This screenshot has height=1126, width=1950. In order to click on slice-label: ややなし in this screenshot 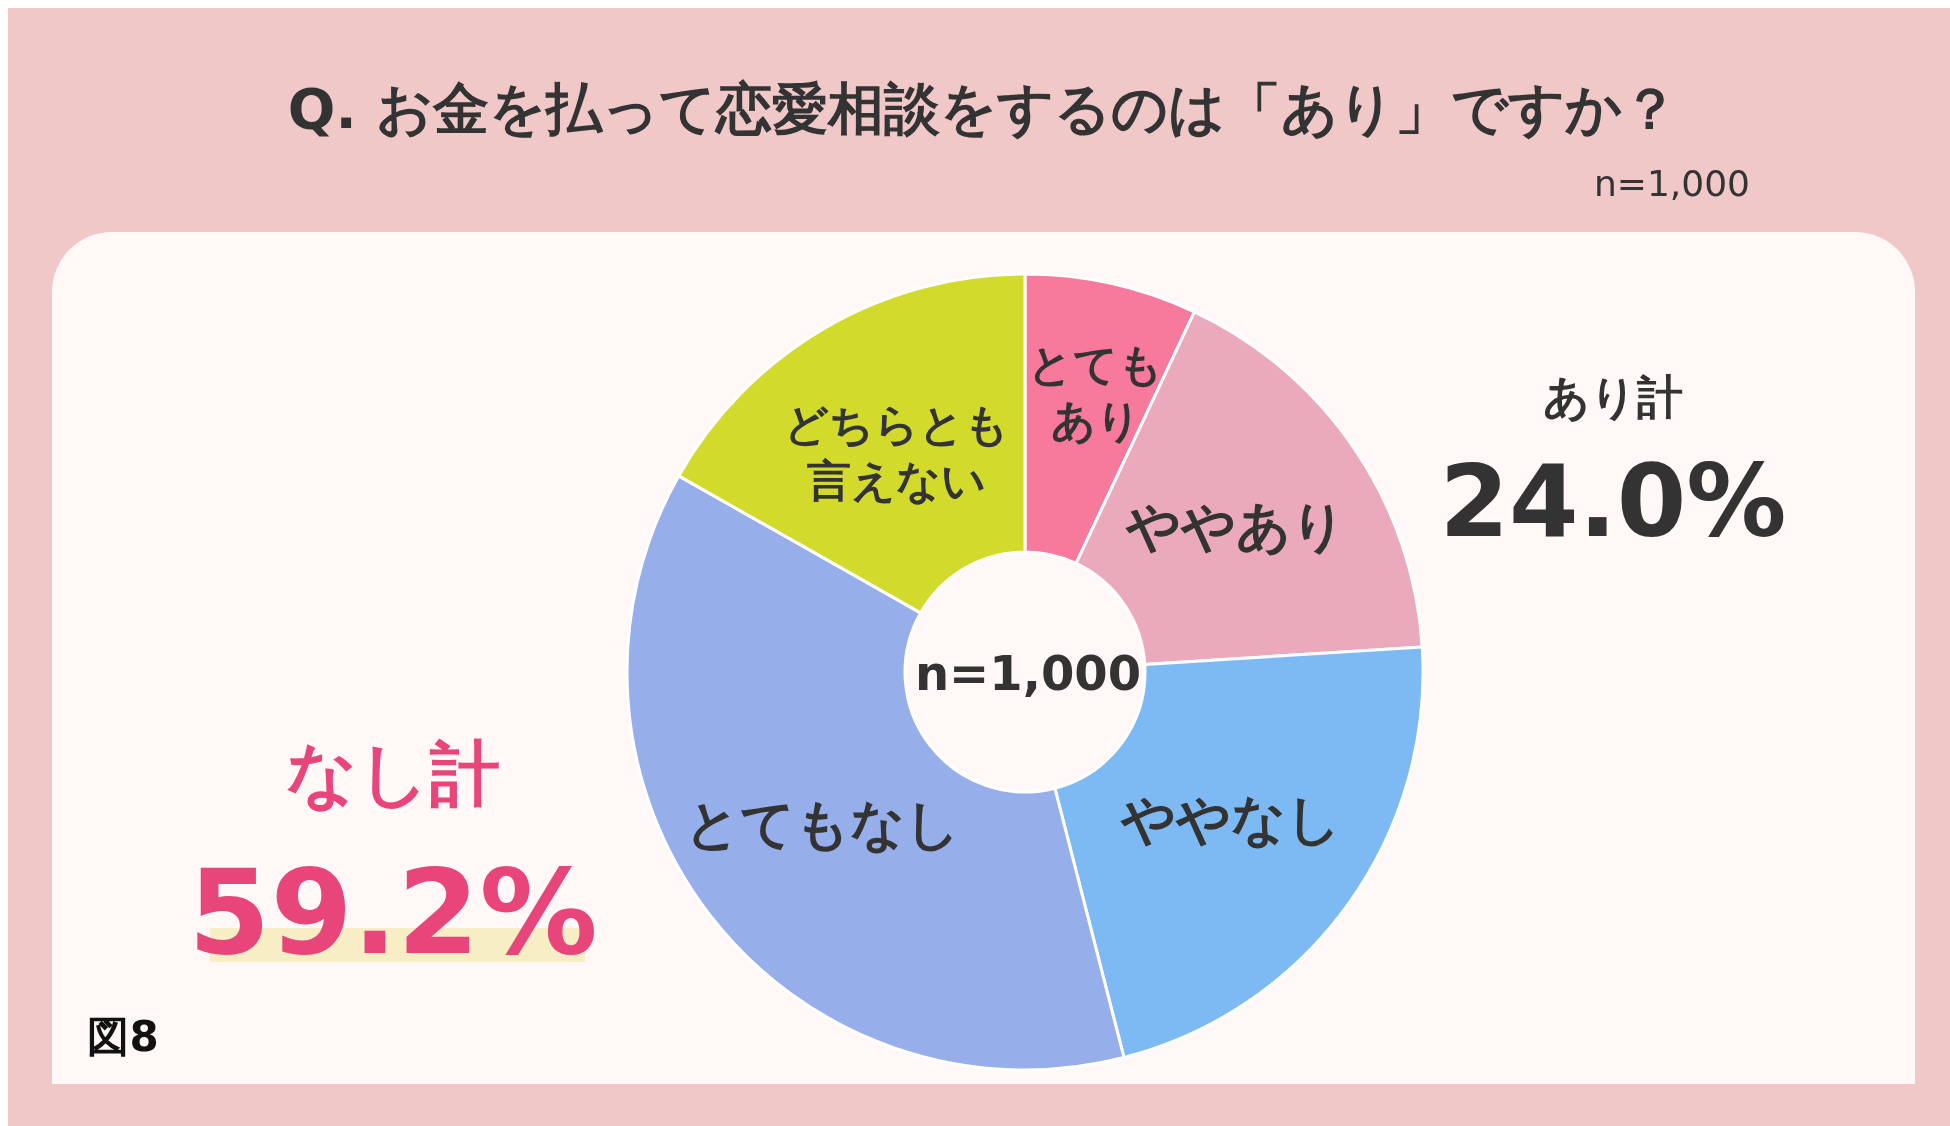, I will do `click(1231, 819)`.